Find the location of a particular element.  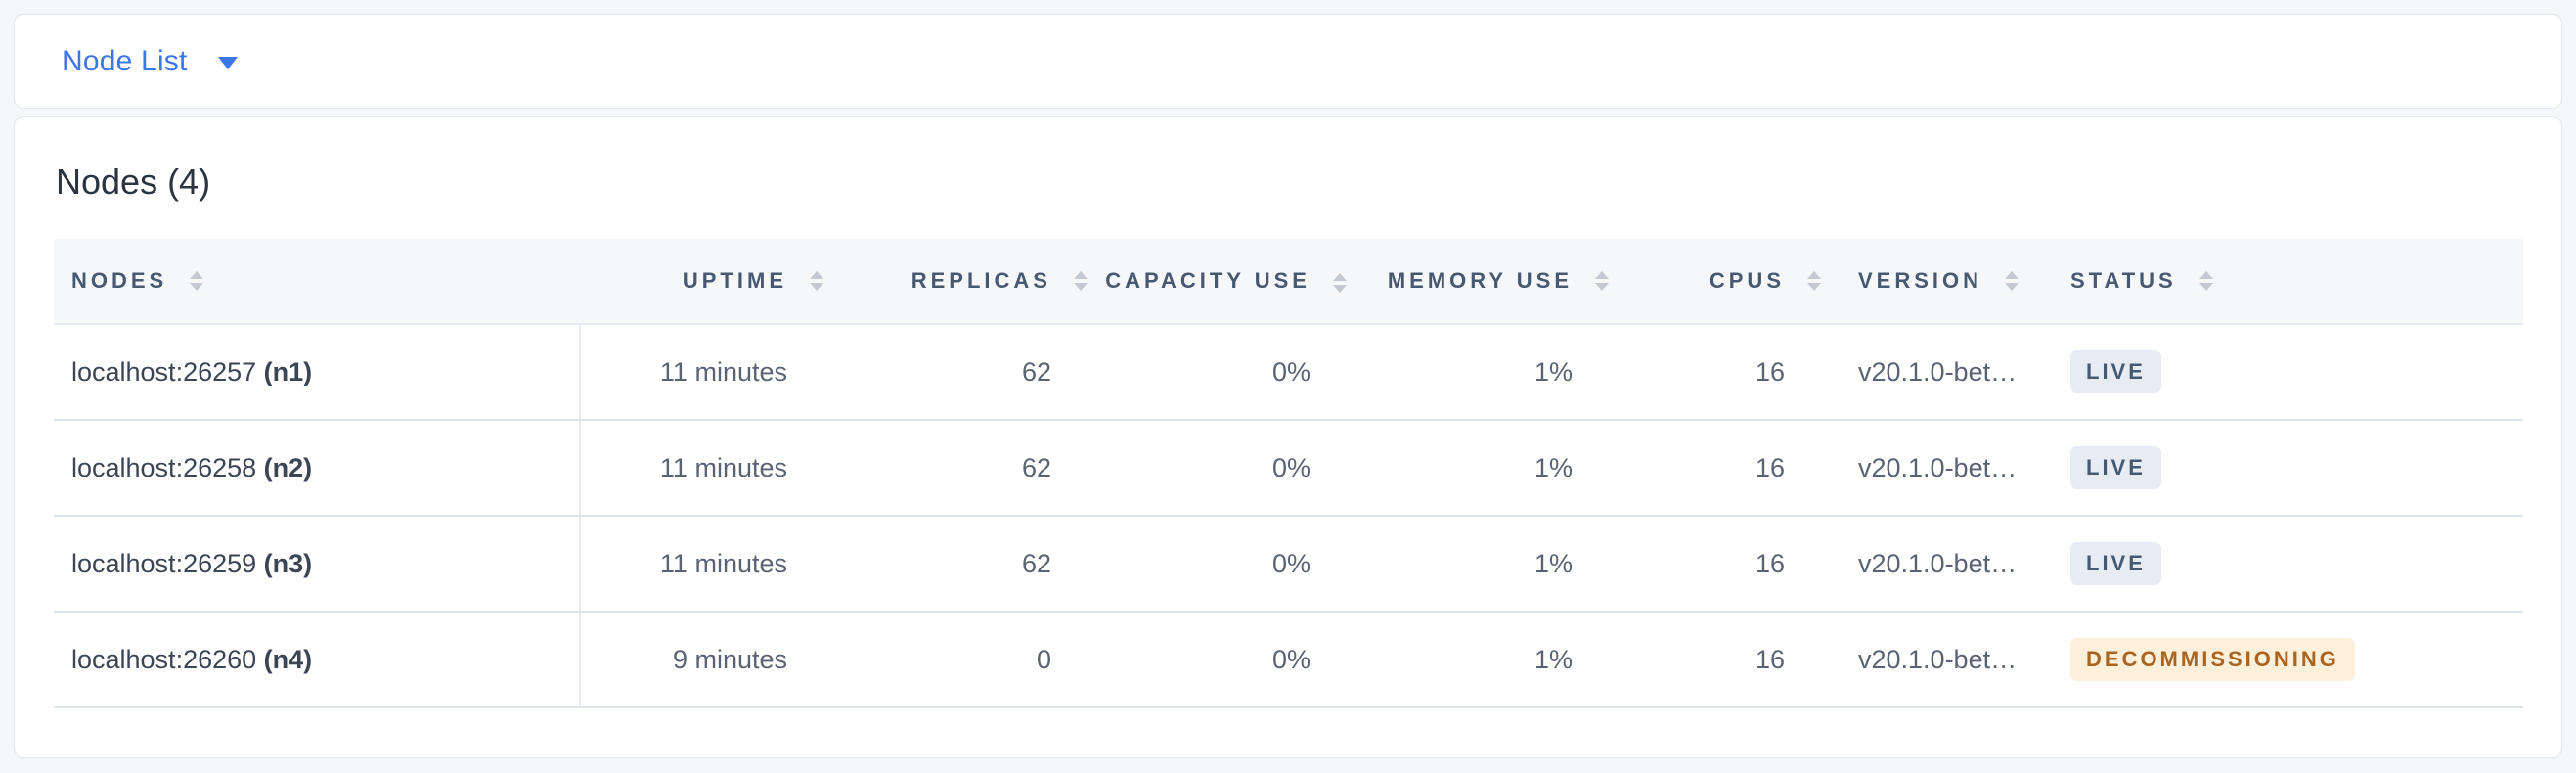

column-header-replicas: REPLICAS is located at coordinates (956, 282).